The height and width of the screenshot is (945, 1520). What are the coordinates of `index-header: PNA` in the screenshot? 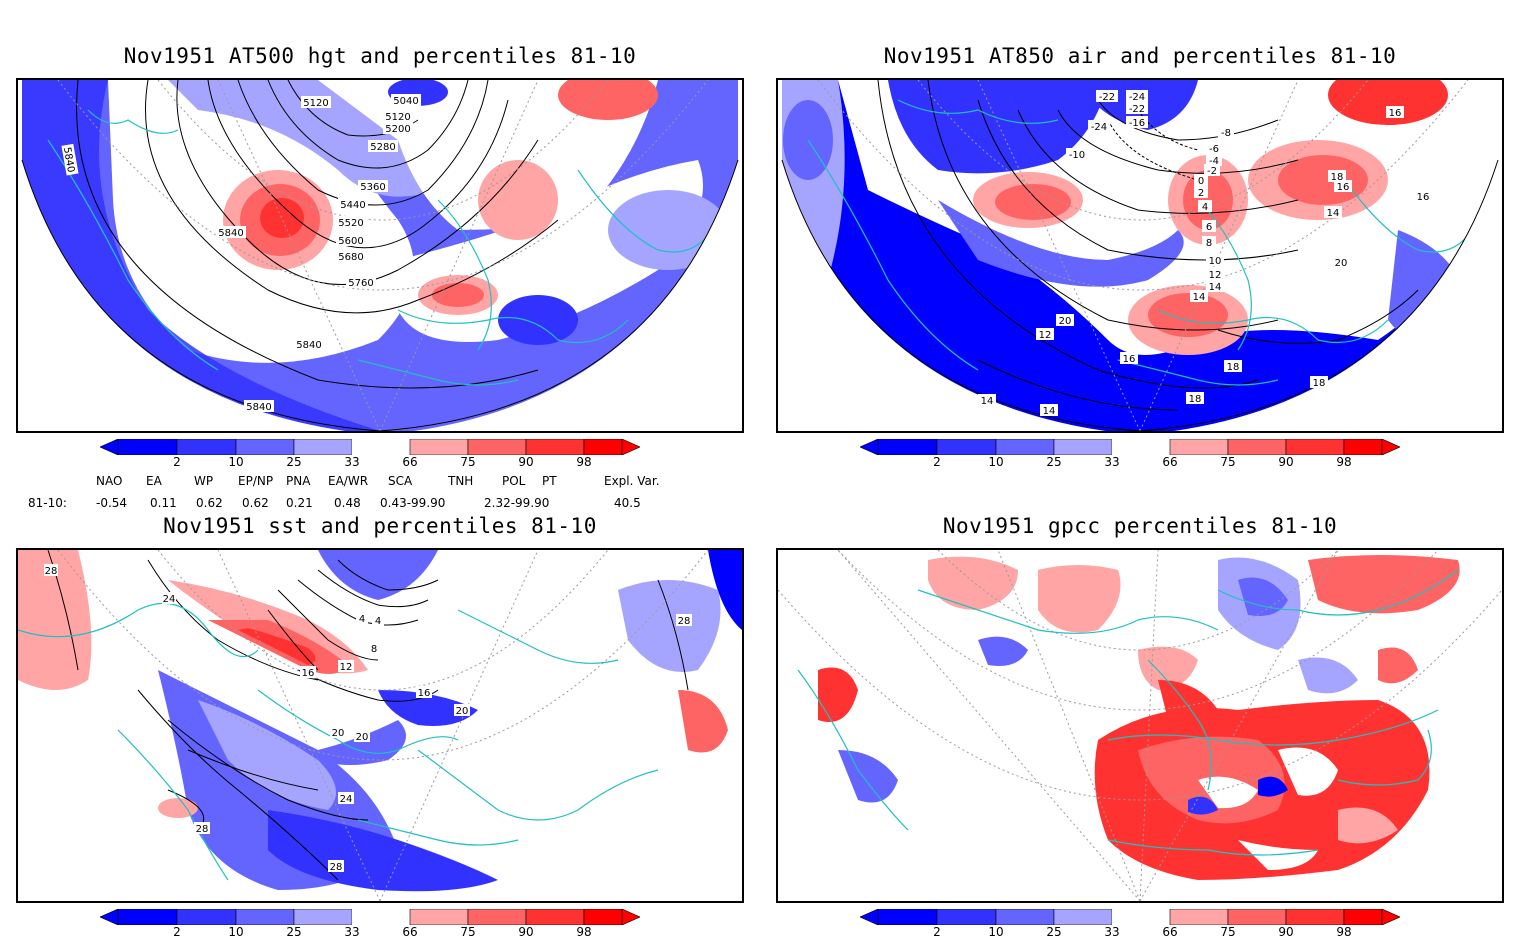 It's located at (298, 481).